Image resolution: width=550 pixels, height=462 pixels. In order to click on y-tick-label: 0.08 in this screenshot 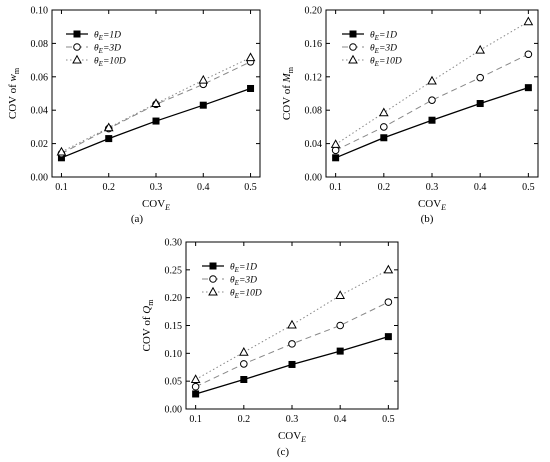, I will do `click(314, 111)`.